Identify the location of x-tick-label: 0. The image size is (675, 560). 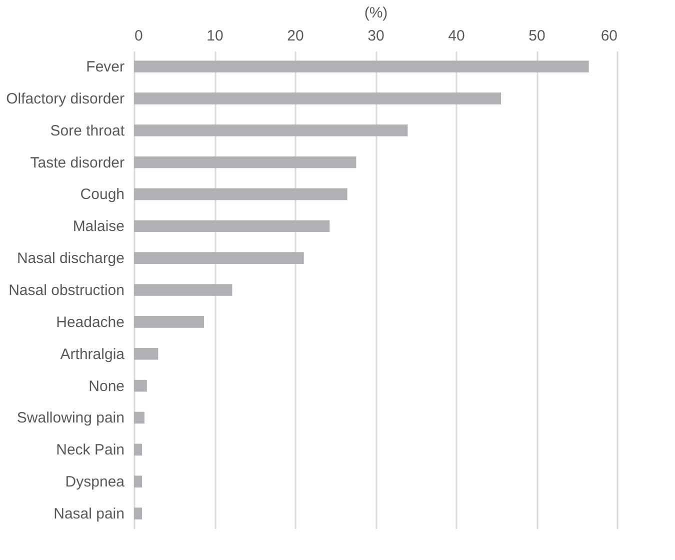
(138, 36).